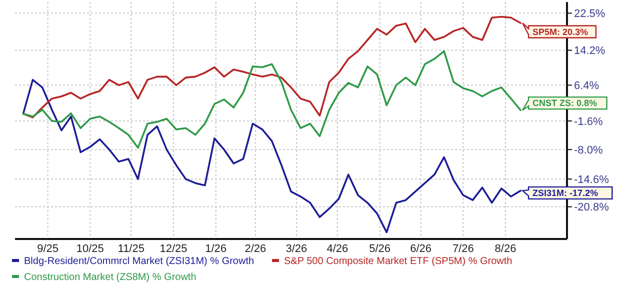  What do you see at coordinates (590, 14) in the screenshot?
I see `y-tick-label: 22.5%` at bounding box center [590, 14].